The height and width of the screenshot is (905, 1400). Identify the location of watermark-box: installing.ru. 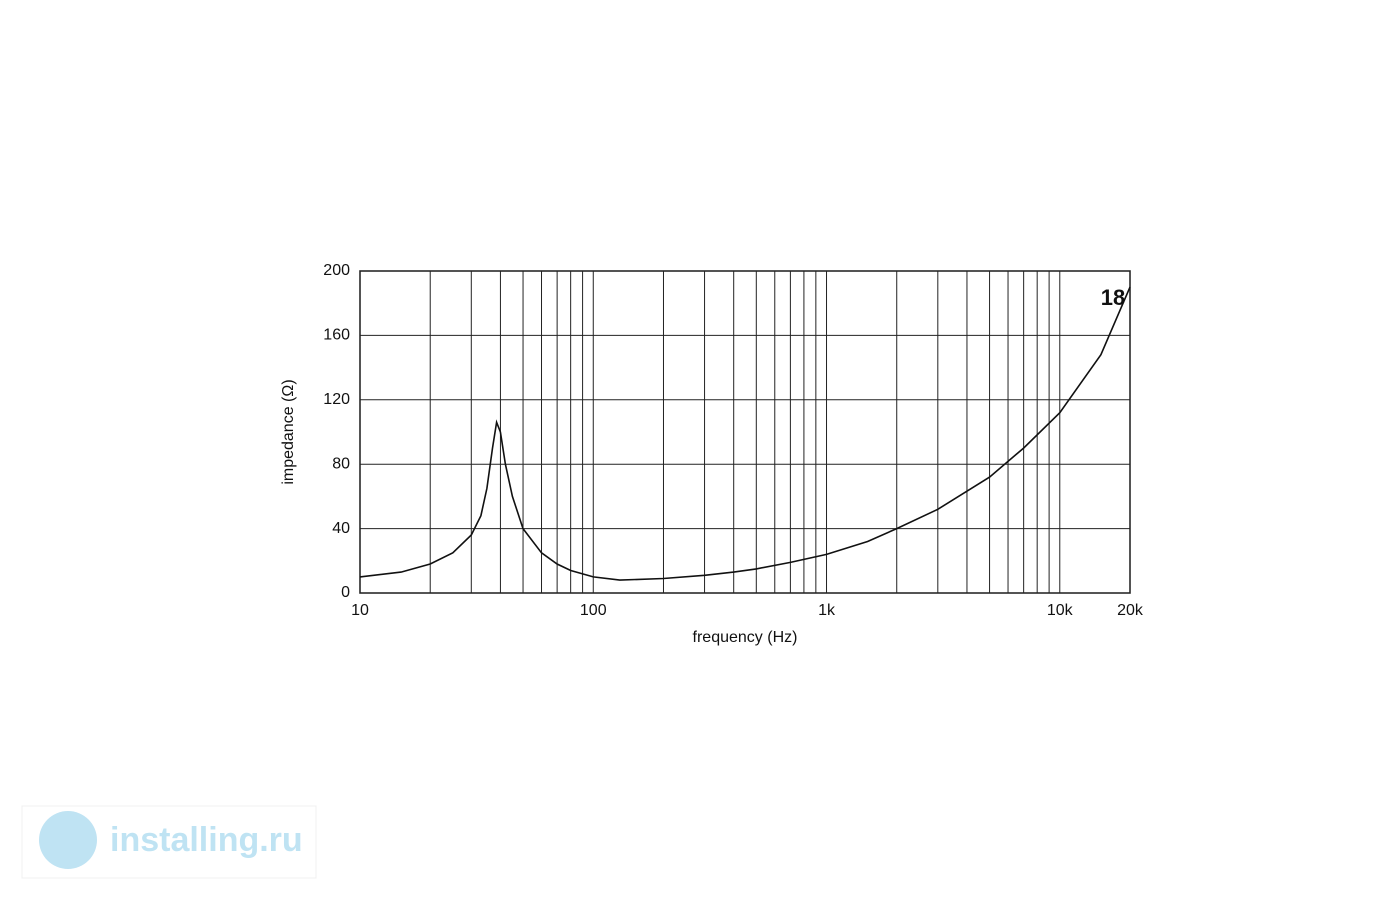
(169, 842).